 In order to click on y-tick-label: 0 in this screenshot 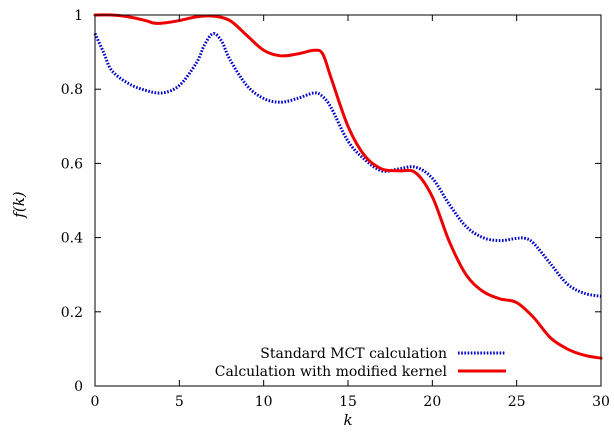, I will do `click(78, 387)`.